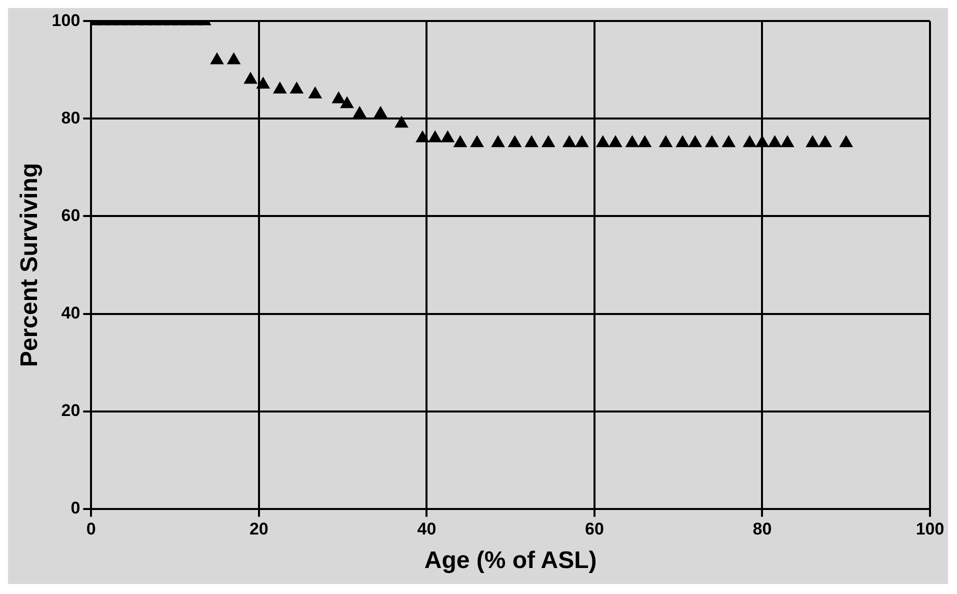  I want to click on x-tick-label: 20, so click(258, 529).